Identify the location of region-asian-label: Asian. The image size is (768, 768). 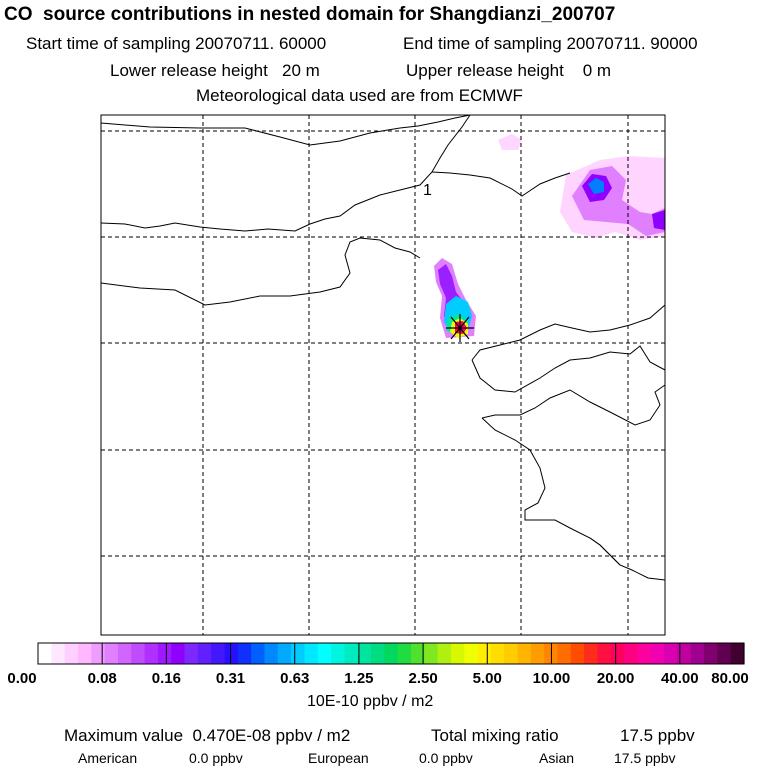
(557, 758).